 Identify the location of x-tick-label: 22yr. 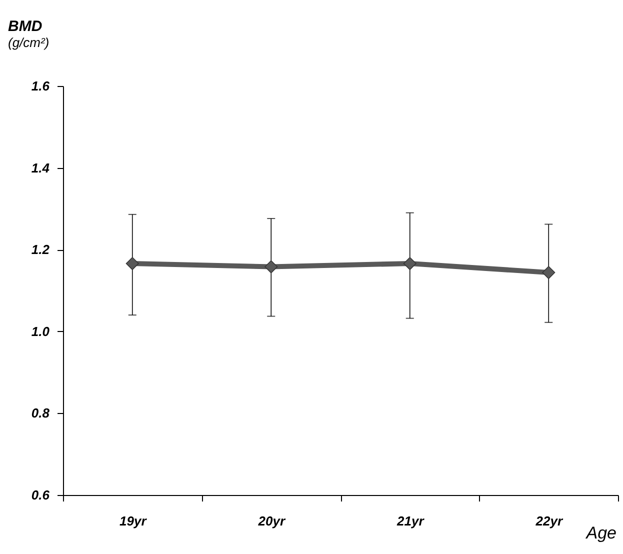
(549, 521).